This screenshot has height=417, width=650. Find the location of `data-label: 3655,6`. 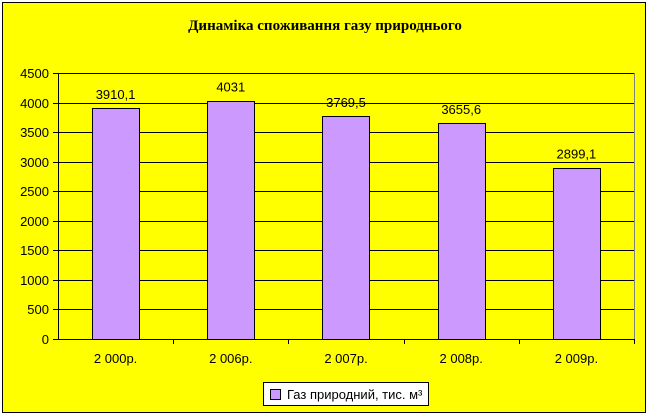

data-label: 3655,6 is located at coordinates (461, 109).